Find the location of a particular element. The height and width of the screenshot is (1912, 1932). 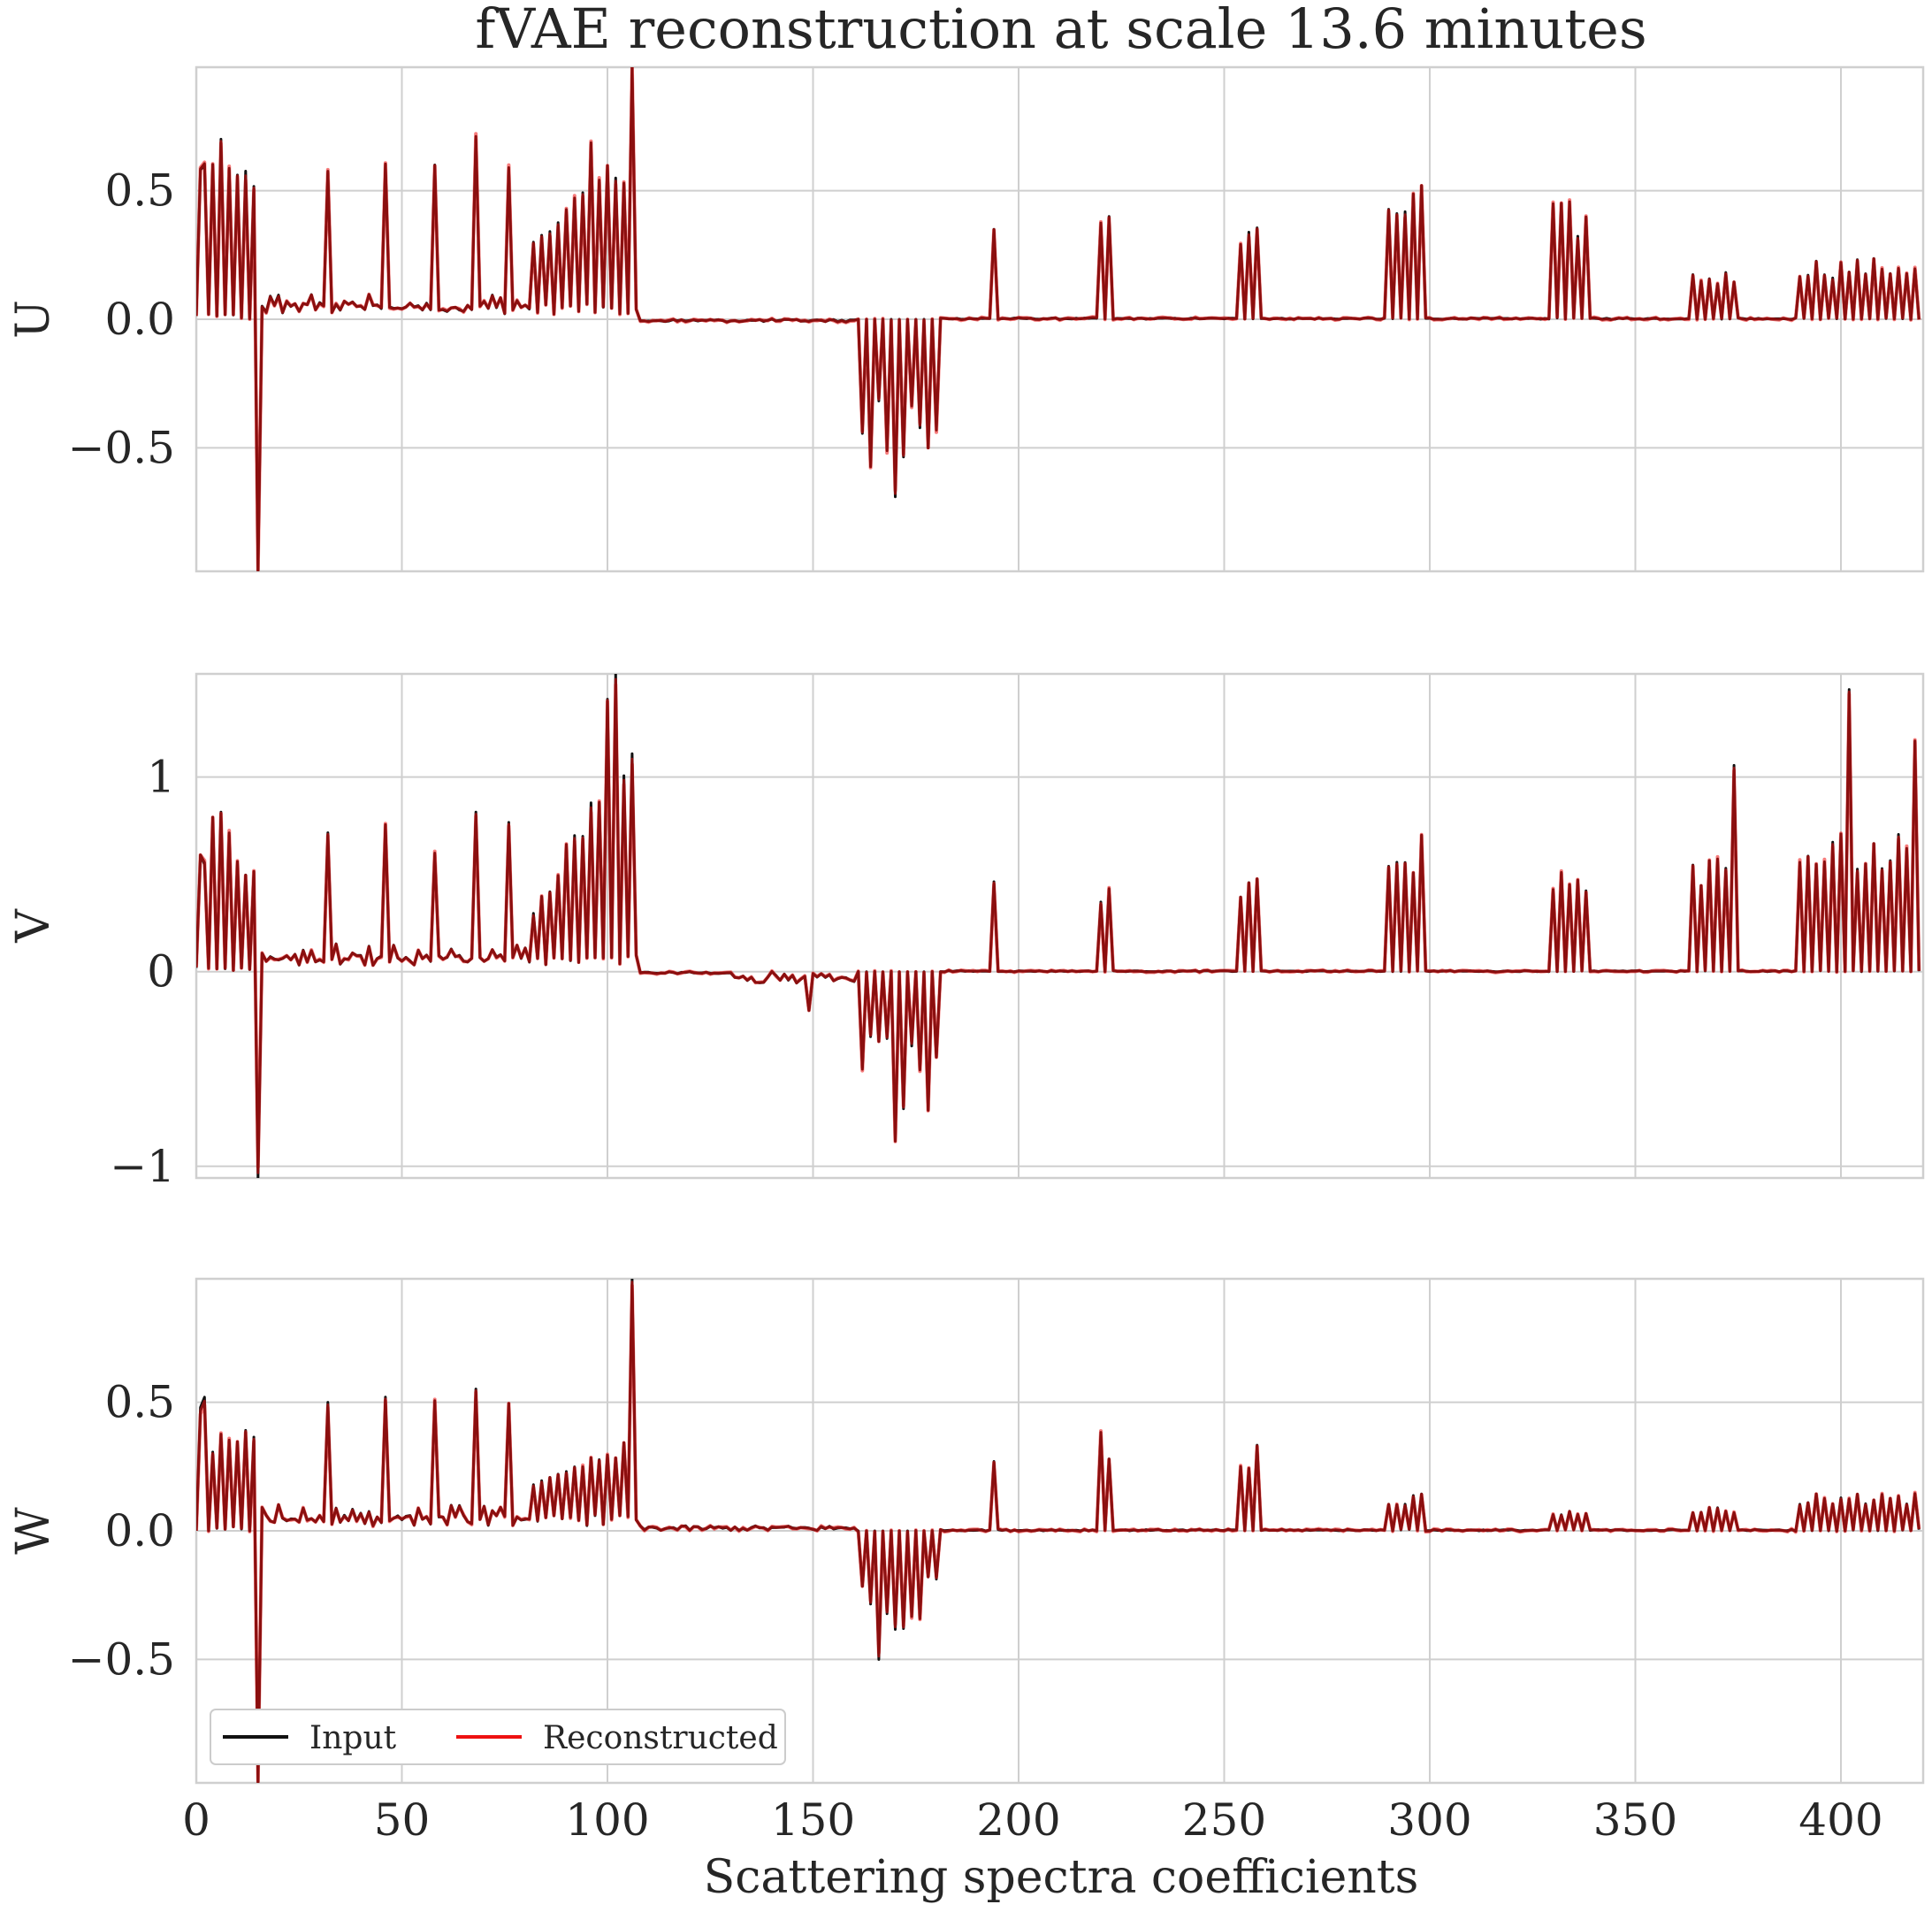

x-tick-label: 0 is located at coordinates (196, 1820).